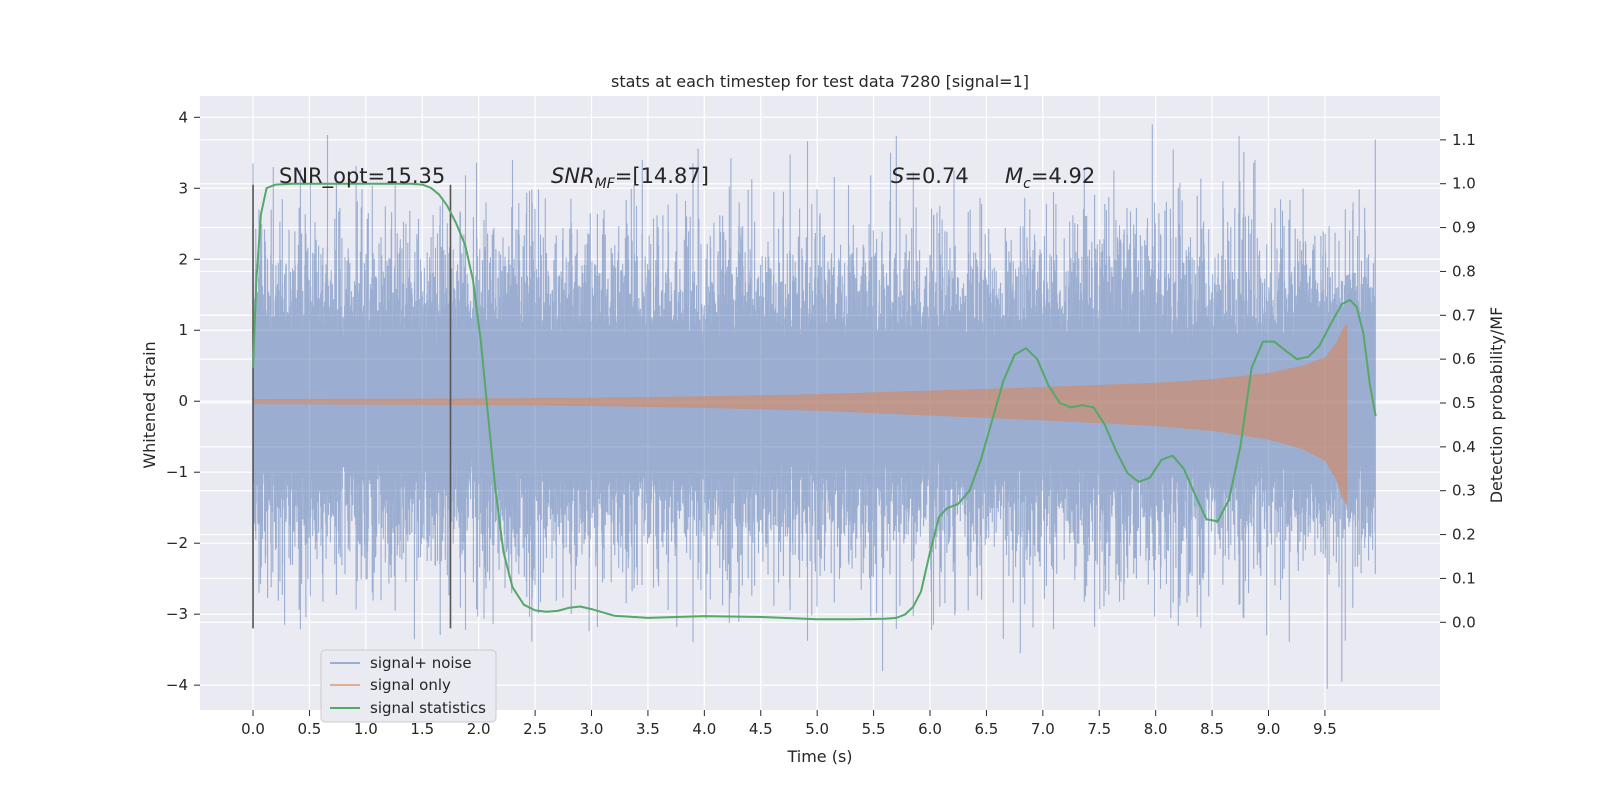  I want to click on y-tick-label-right: 0.6, so click(1464, 359).